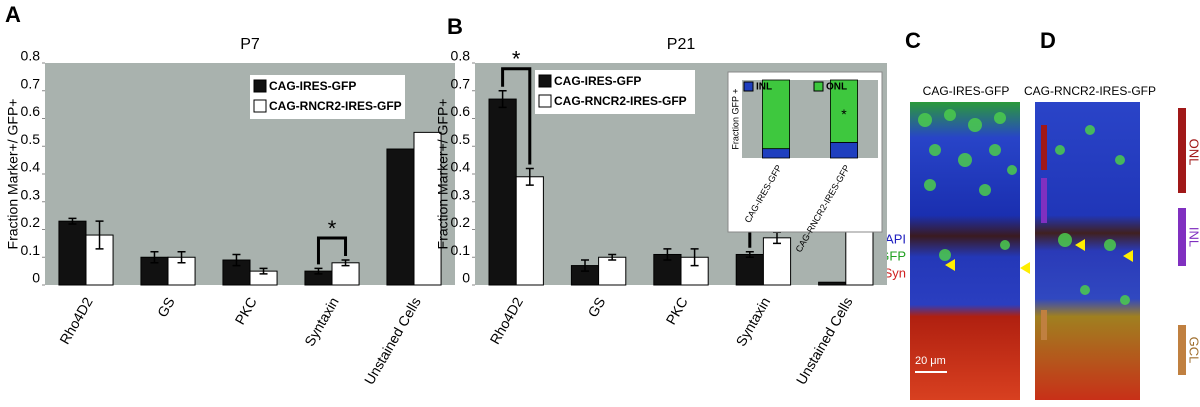  What do you see at coordinates (13, 14) in the screenshot?
I see `panel-label: A` at bounding box center [13, 14].